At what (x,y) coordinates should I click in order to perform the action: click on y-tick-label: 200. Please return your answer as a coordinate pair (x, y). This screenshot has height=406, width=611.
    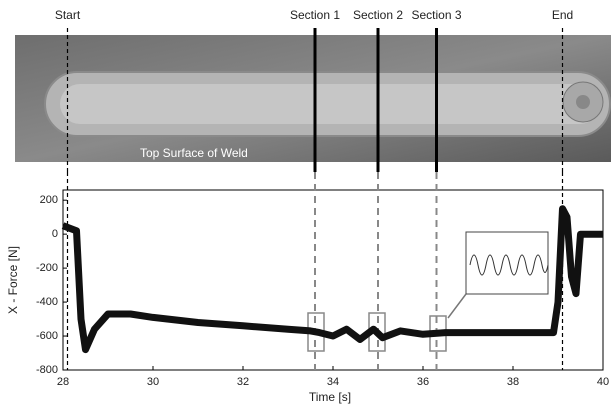
    Looking at the image, I should click on (49, 200).